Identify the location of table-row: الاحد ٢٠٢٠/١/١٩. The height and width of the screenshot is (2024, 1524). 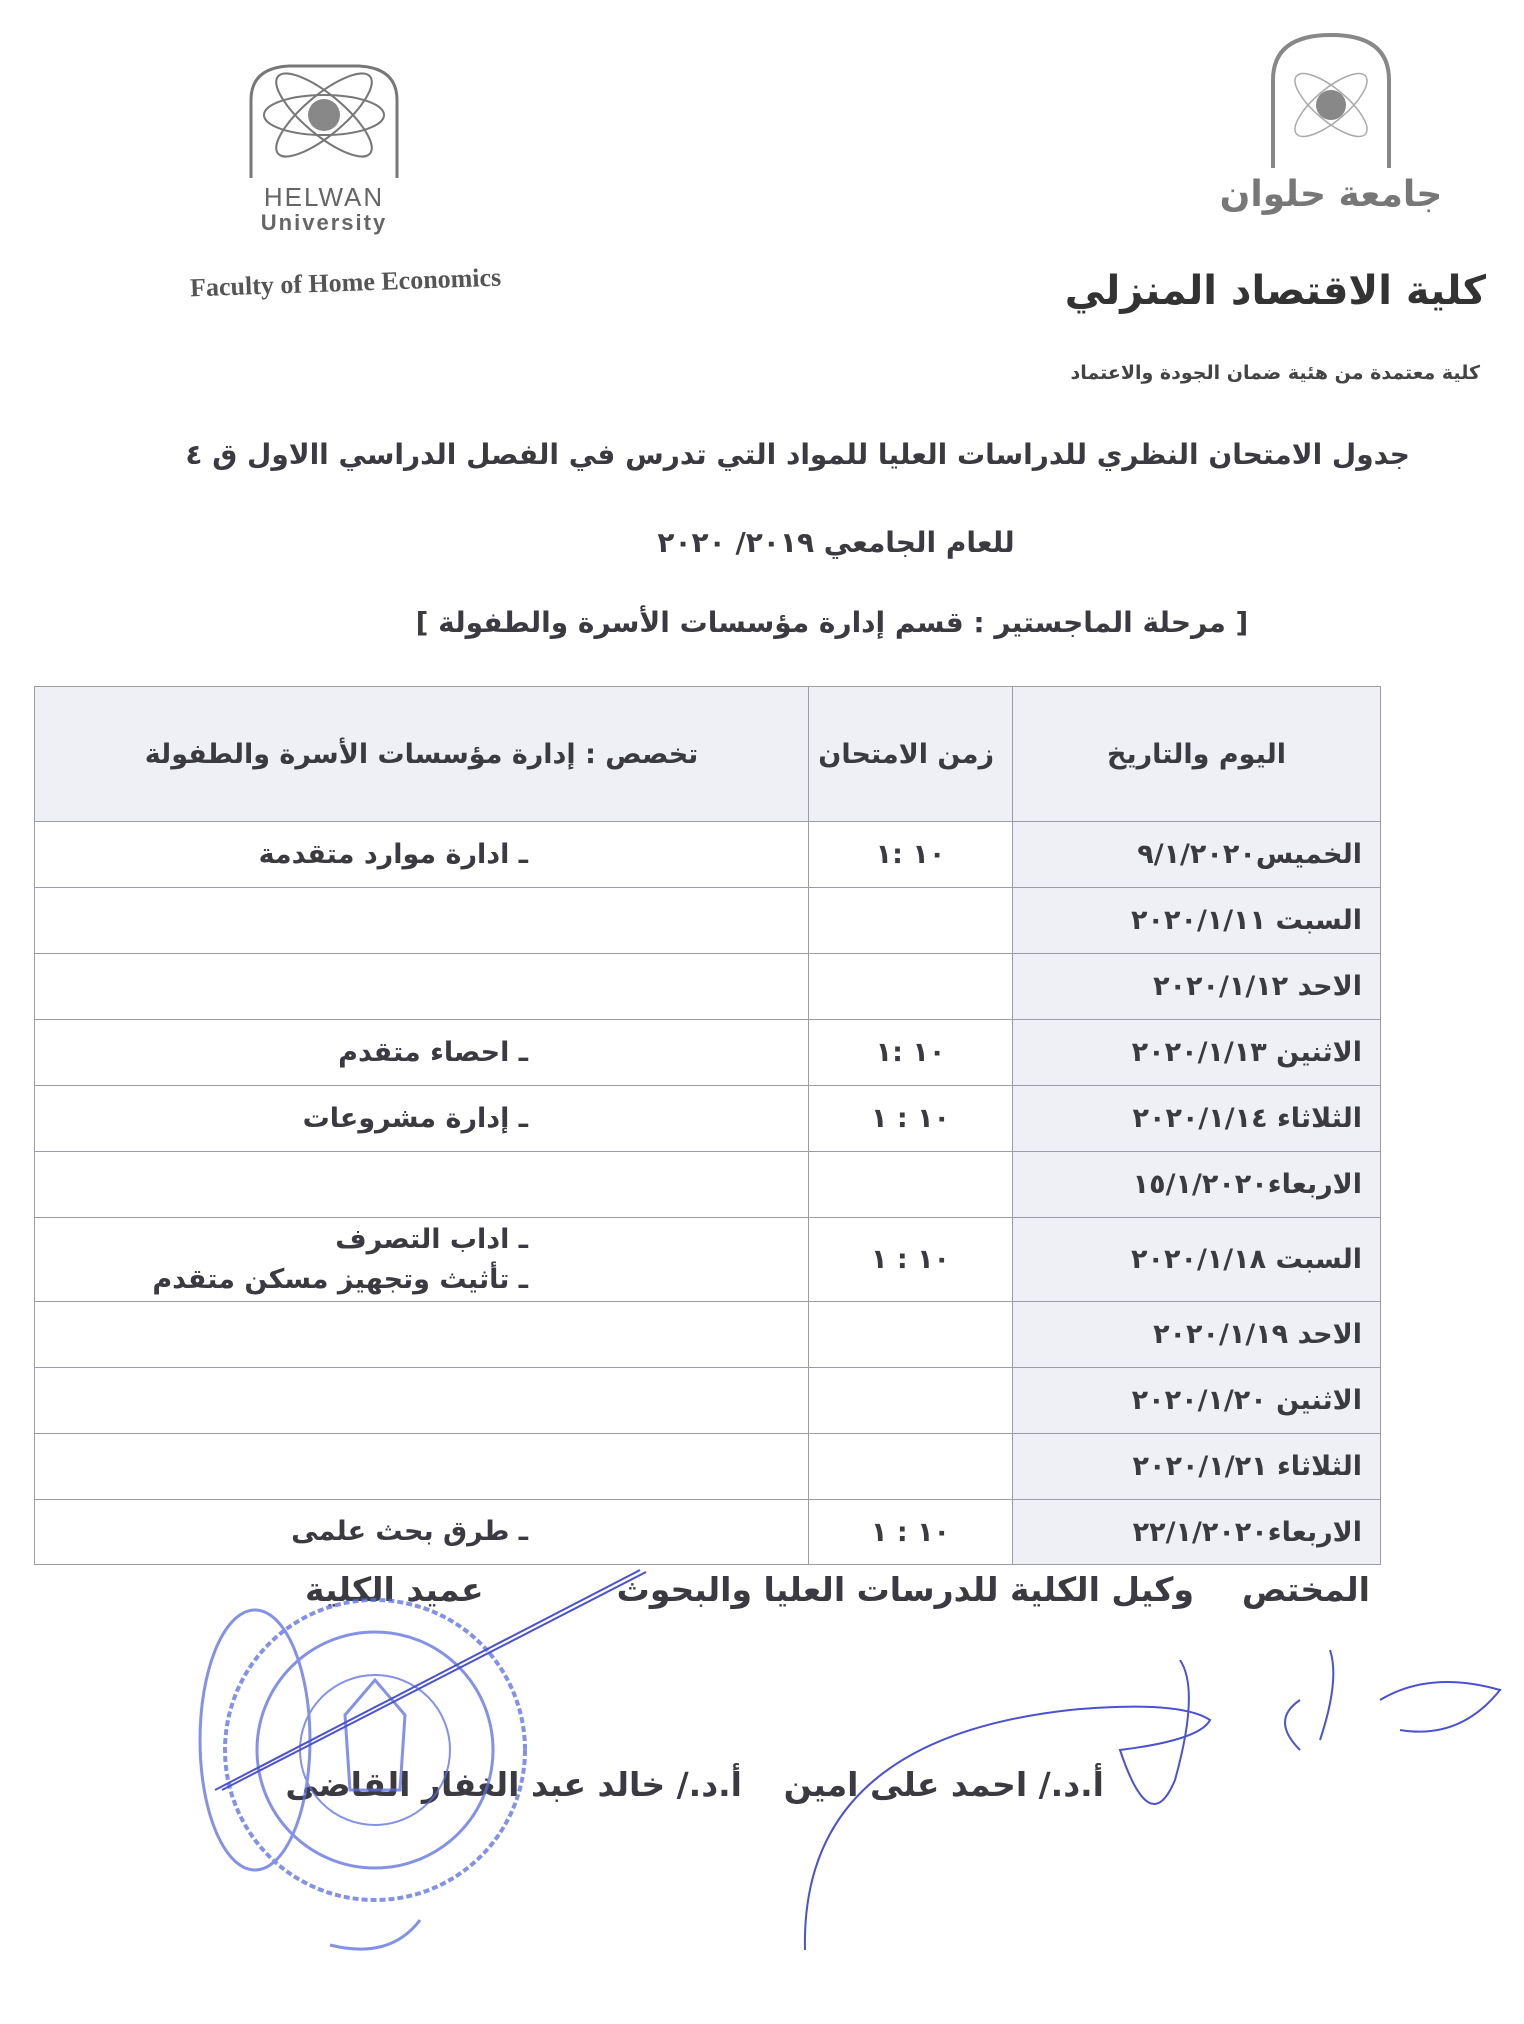
(707, 1334).